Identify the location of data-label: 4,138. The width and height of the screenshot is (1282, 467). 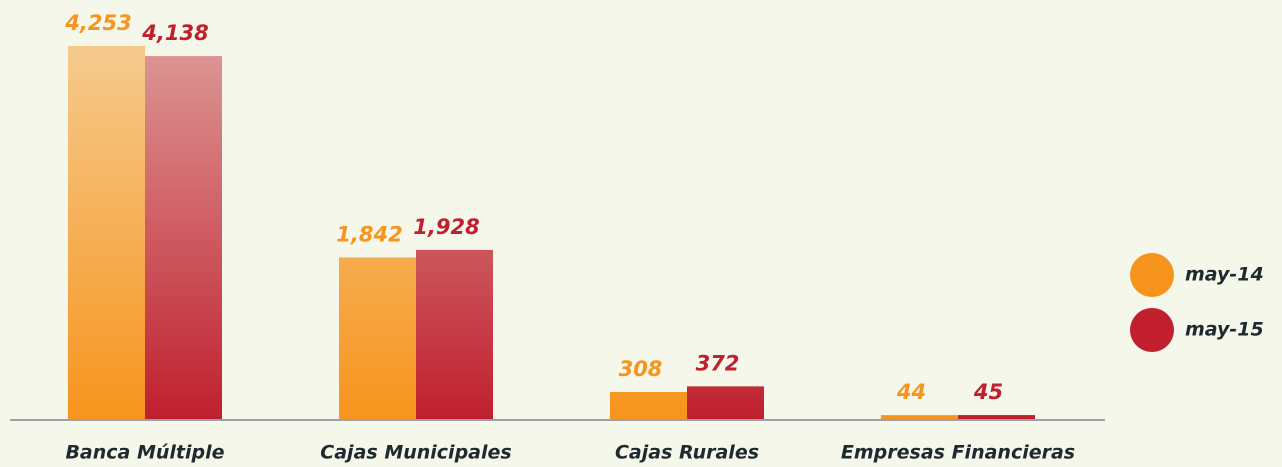
(174, 33).